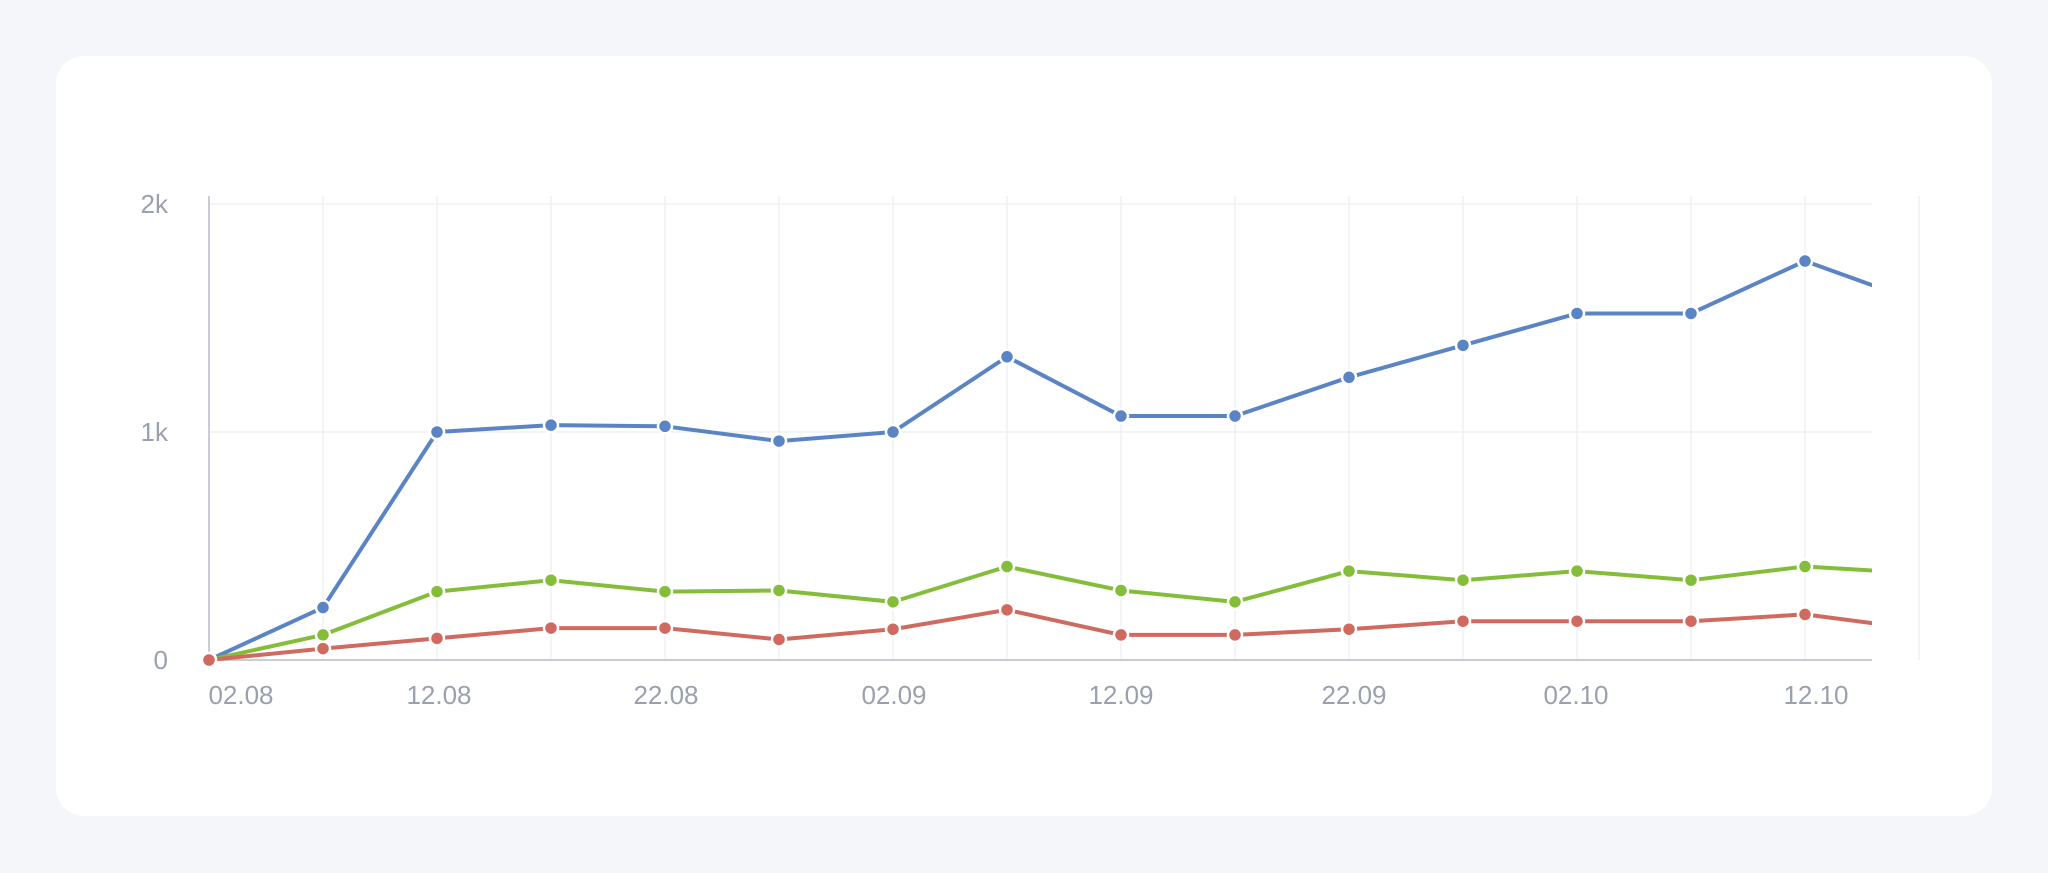 The height and width of the screenshot is (873, 2048). I want to click on y-tick-label: 0, so click(161, 660).